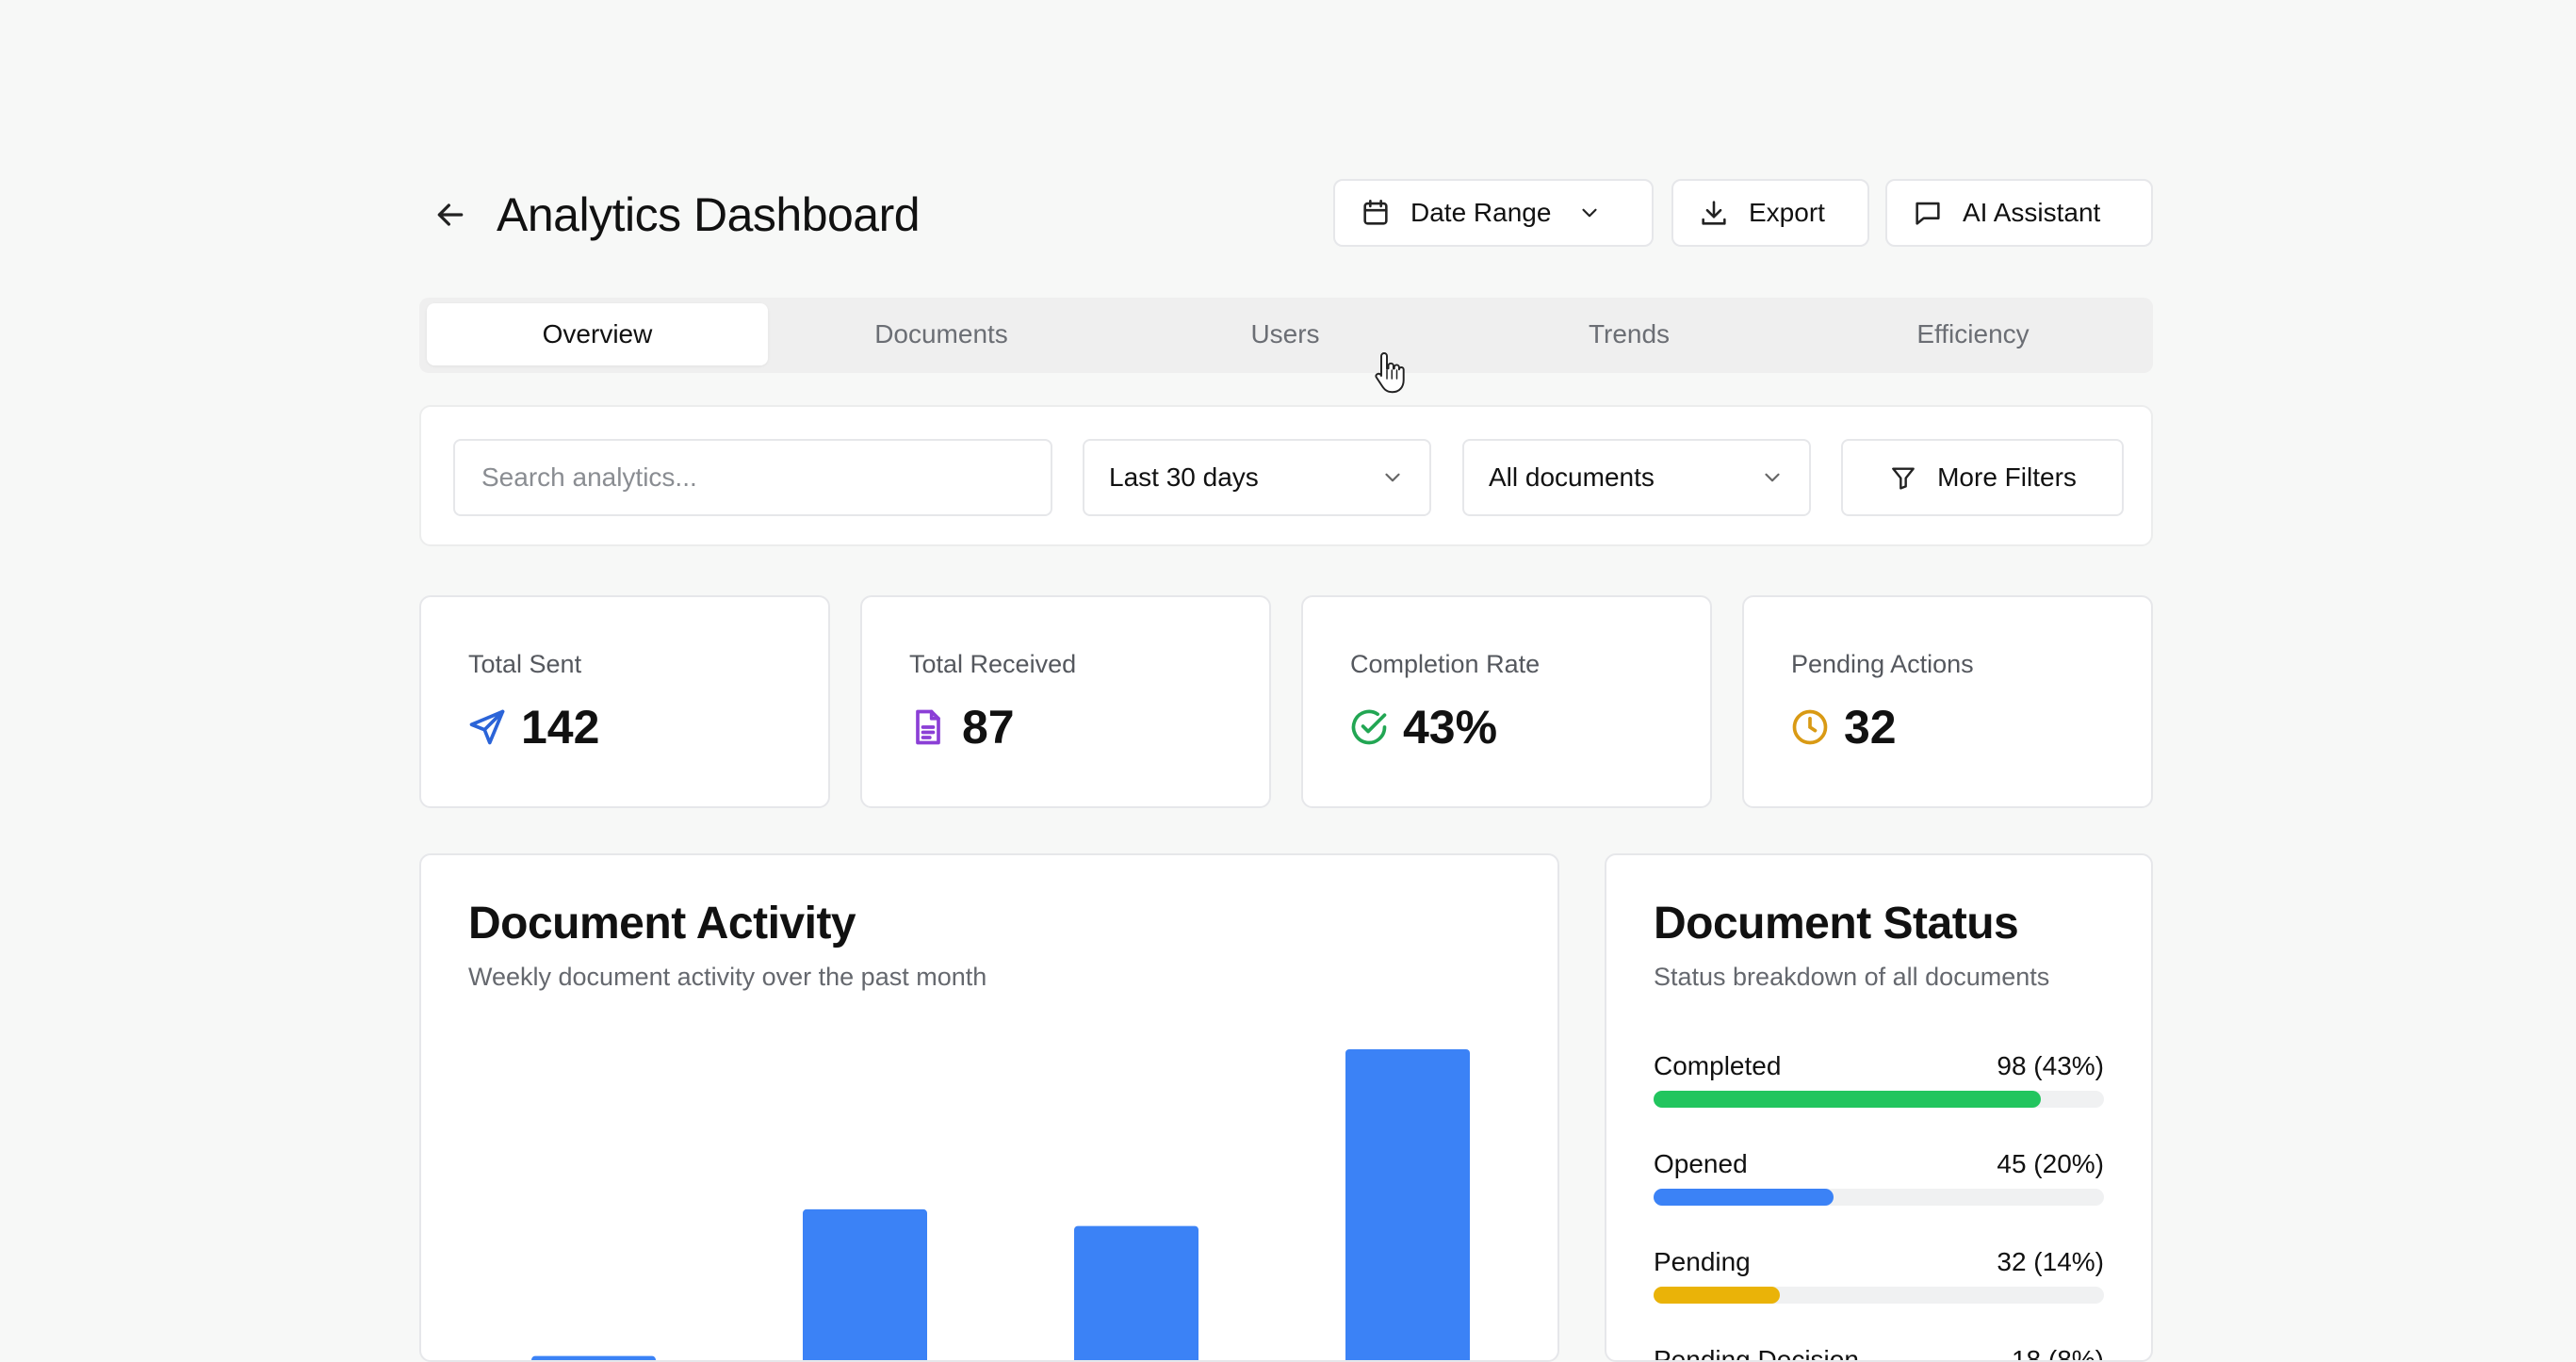 Image resolution: width=2576 pixels, height=1362 pixels. Describe the element at coordinates (662, 924) in the screenshot. I see `activity-title: Document Activity` at that location.